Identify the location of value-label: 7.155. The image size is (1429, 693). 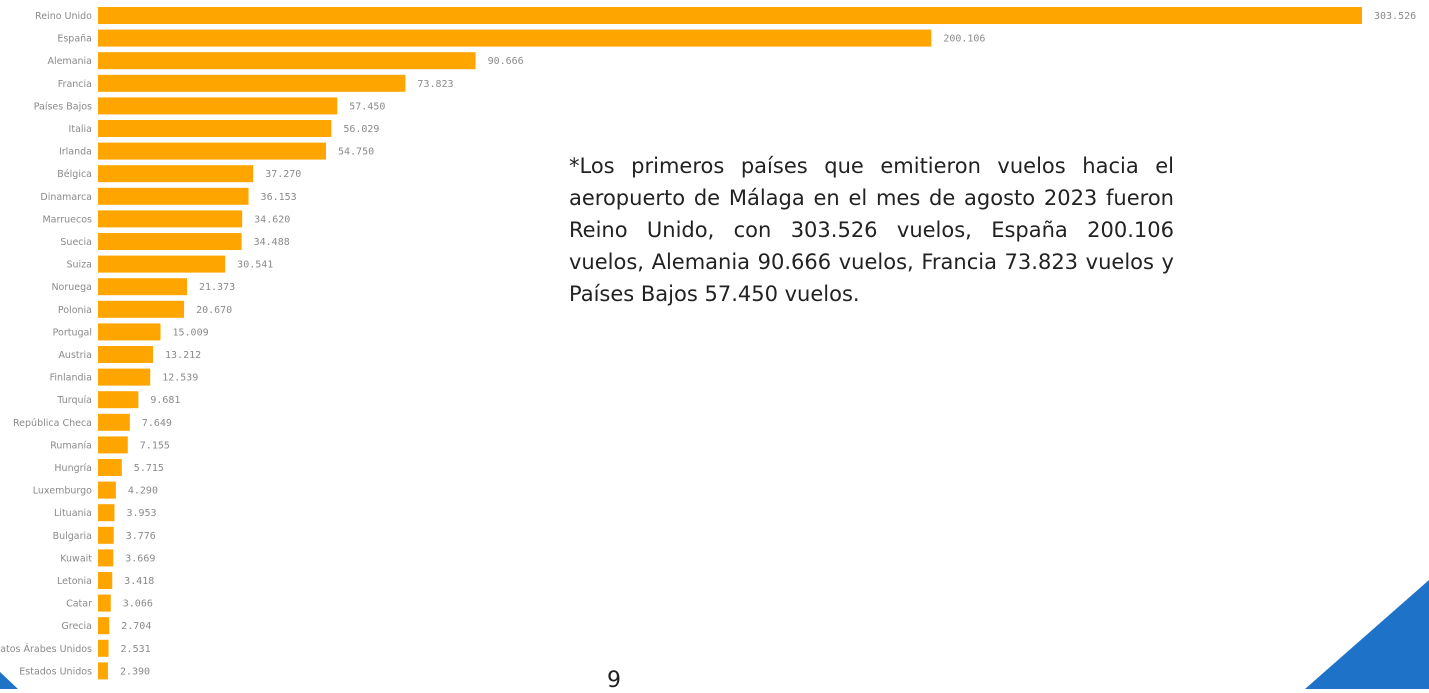
(155, 445).